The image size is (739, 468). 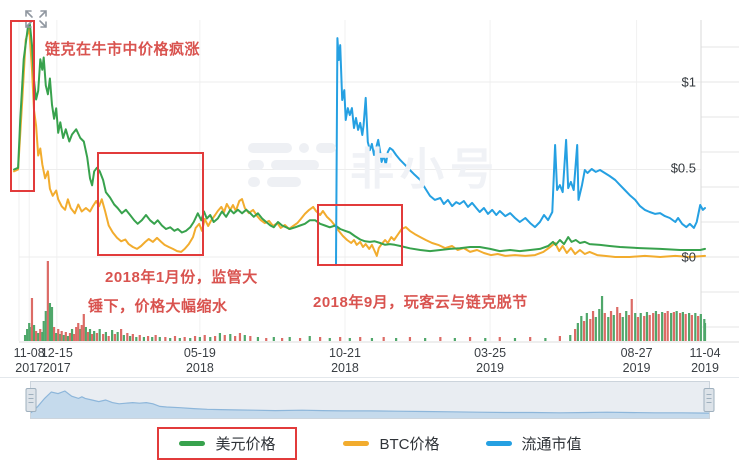 What do you see at coordinates (245, 444) in the screenshot?
I see `usd-price-label: 美元价格` at bounding box center [245, 444].